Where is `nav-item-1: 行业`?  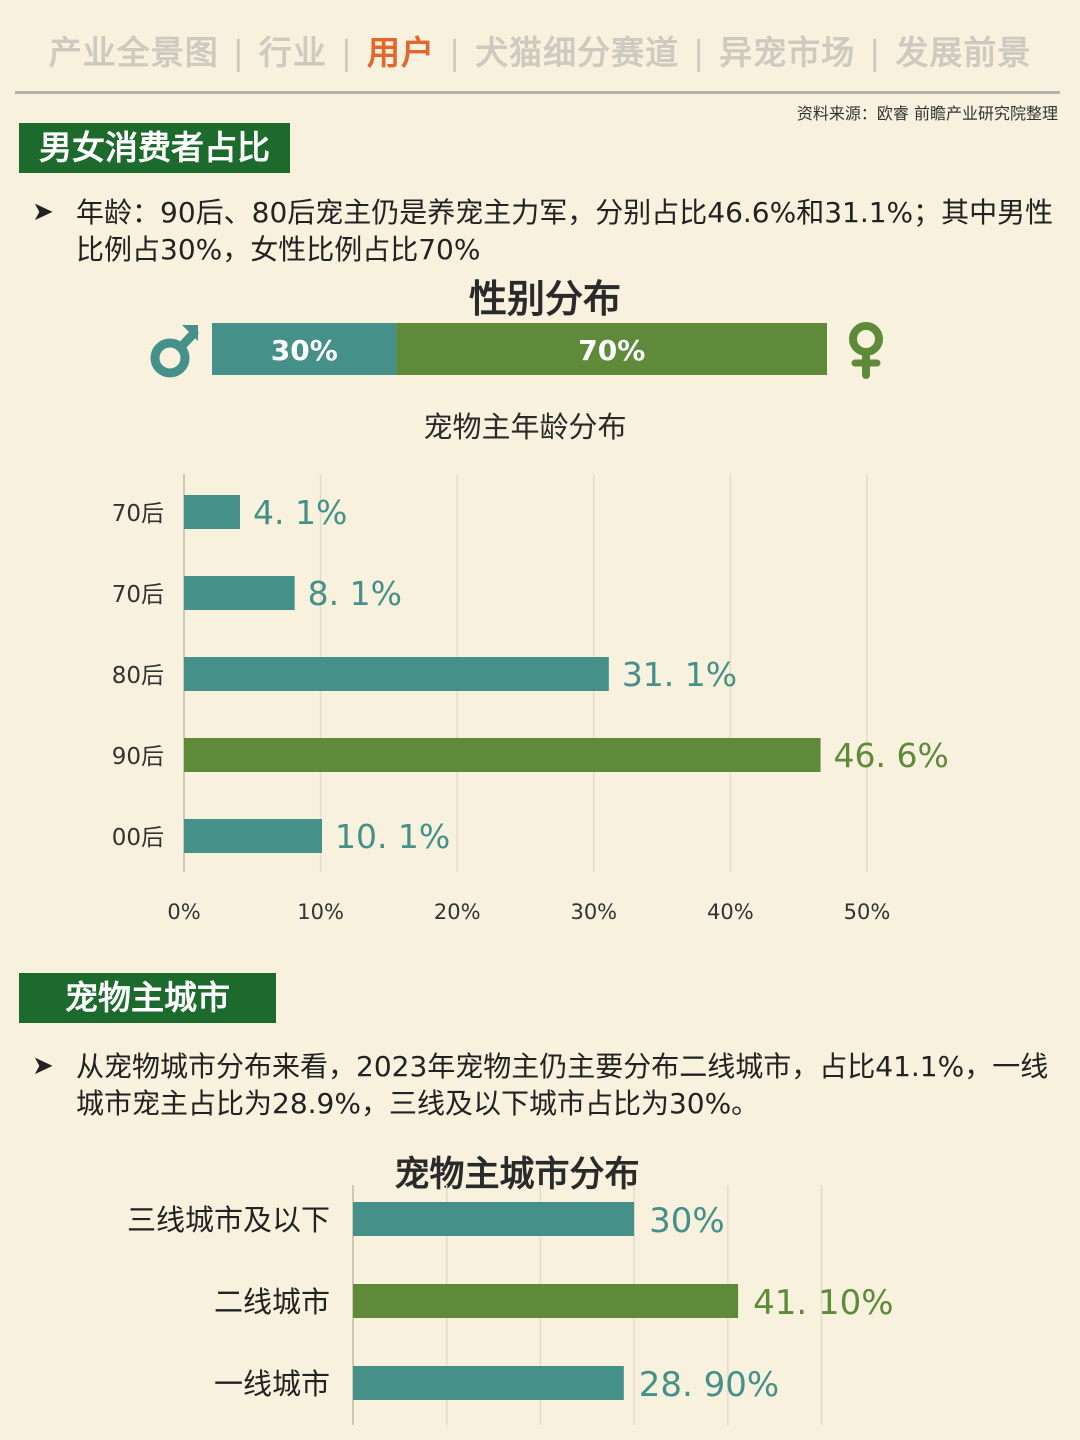
nav-item-1: 行业 is located at coordinates (292, 52).